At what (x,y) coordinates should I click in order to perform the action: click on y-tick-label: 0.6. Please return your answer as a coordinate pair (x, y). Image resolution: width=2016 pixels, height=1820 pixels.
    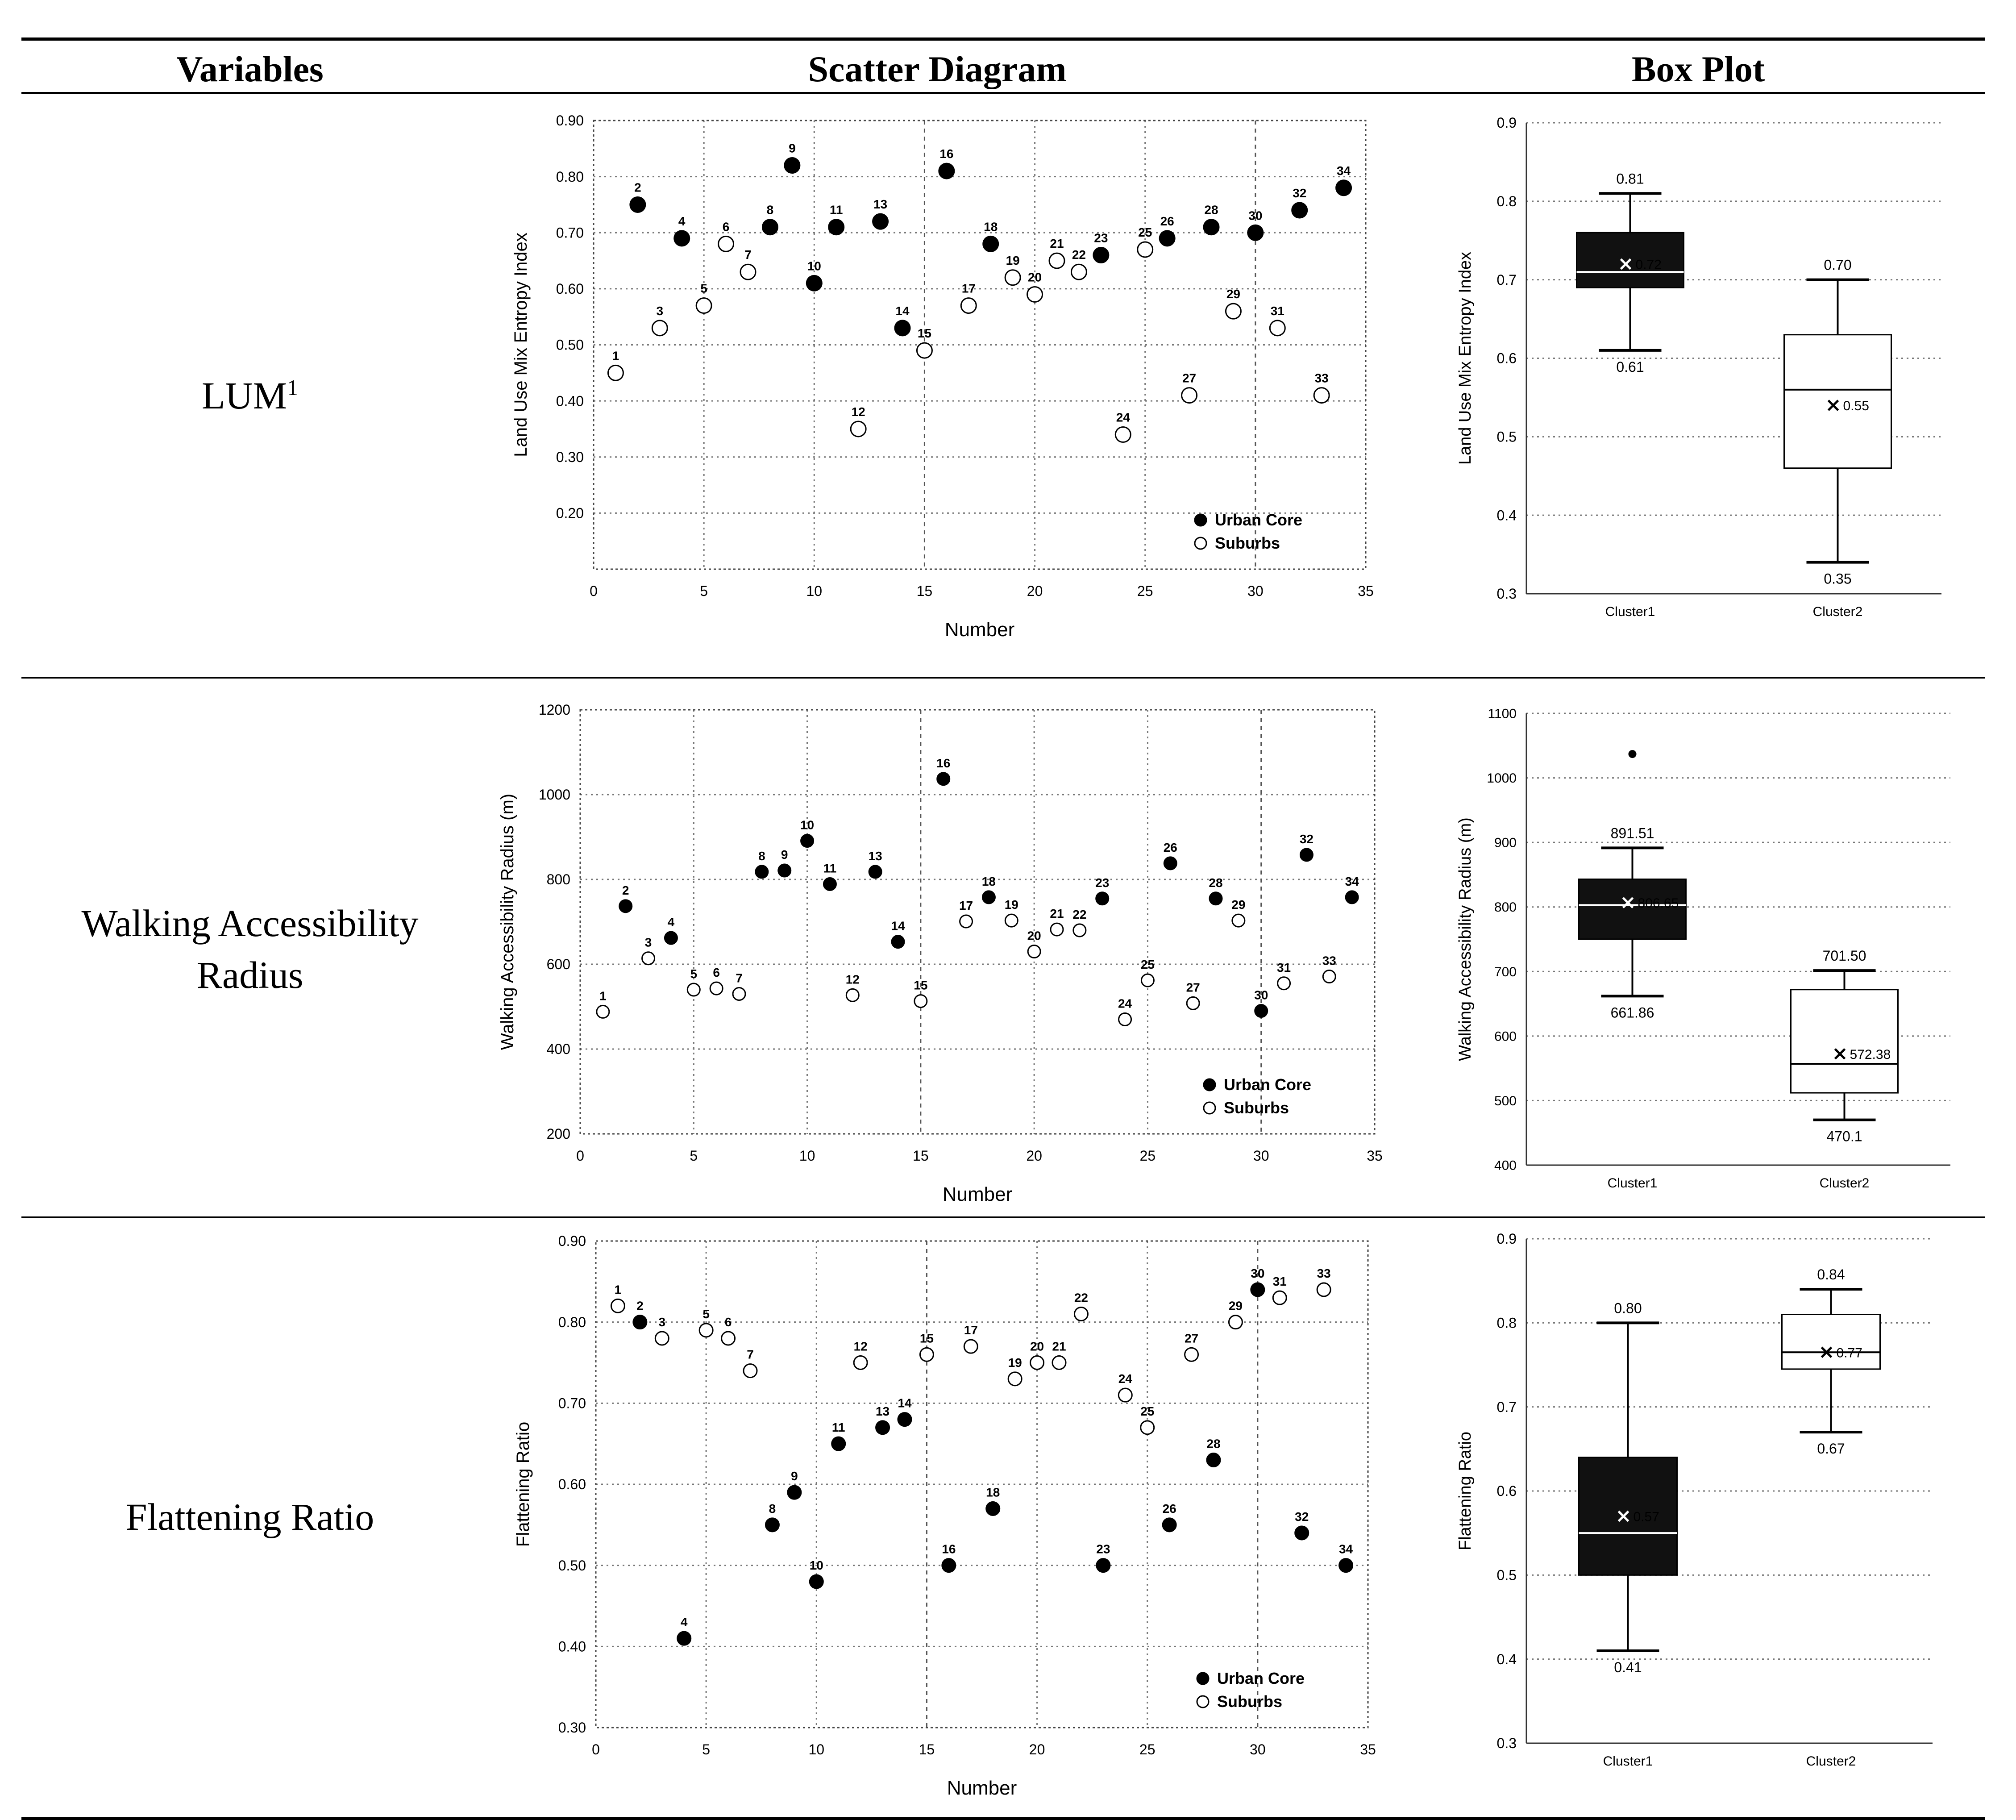
    Looking at the image, I should click on (1507, 1491).